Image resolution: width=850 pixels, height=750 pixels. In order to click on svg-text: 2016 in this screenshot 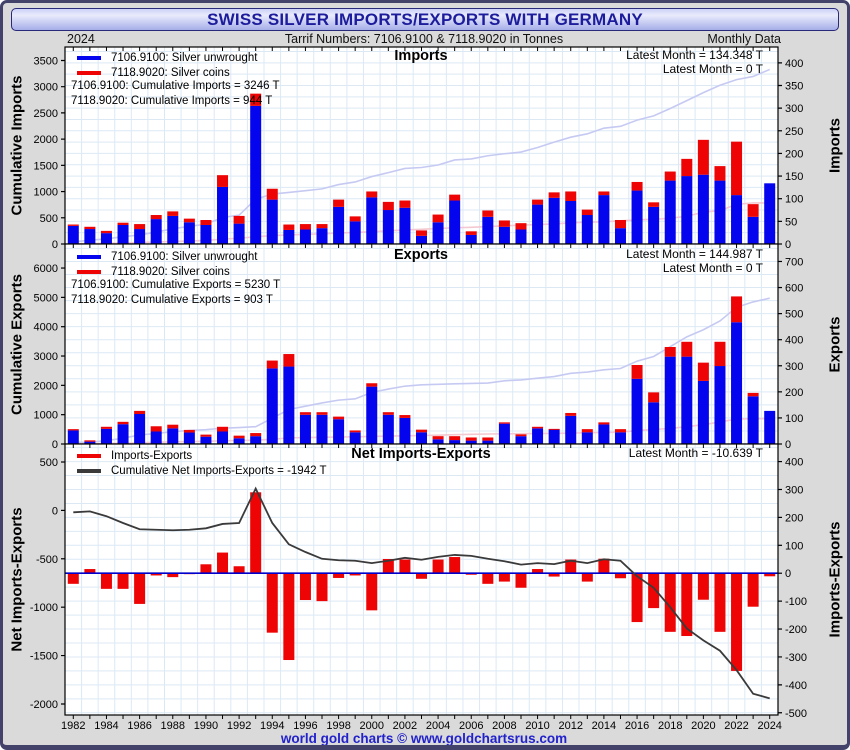, I will do `click(637, 726)`.